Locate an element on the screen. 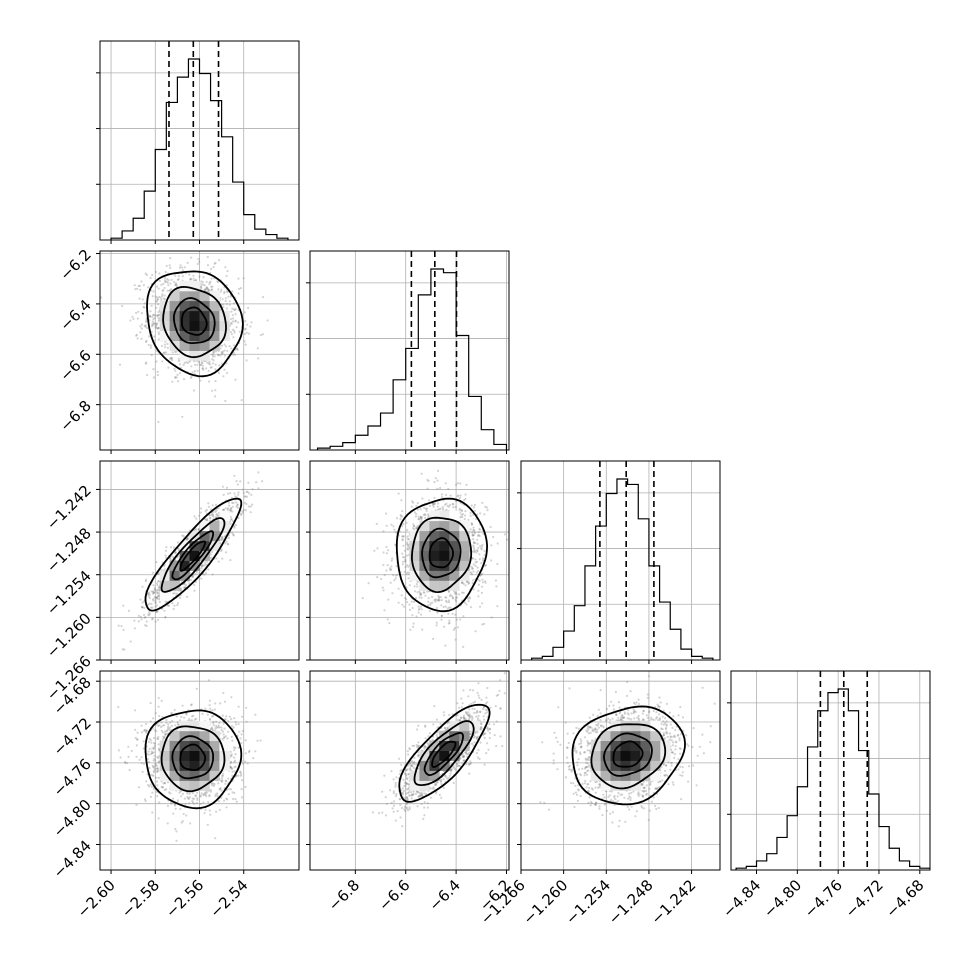  pair-1-3-xlabel-1: −6.6 is located at coordinates (394, 895).